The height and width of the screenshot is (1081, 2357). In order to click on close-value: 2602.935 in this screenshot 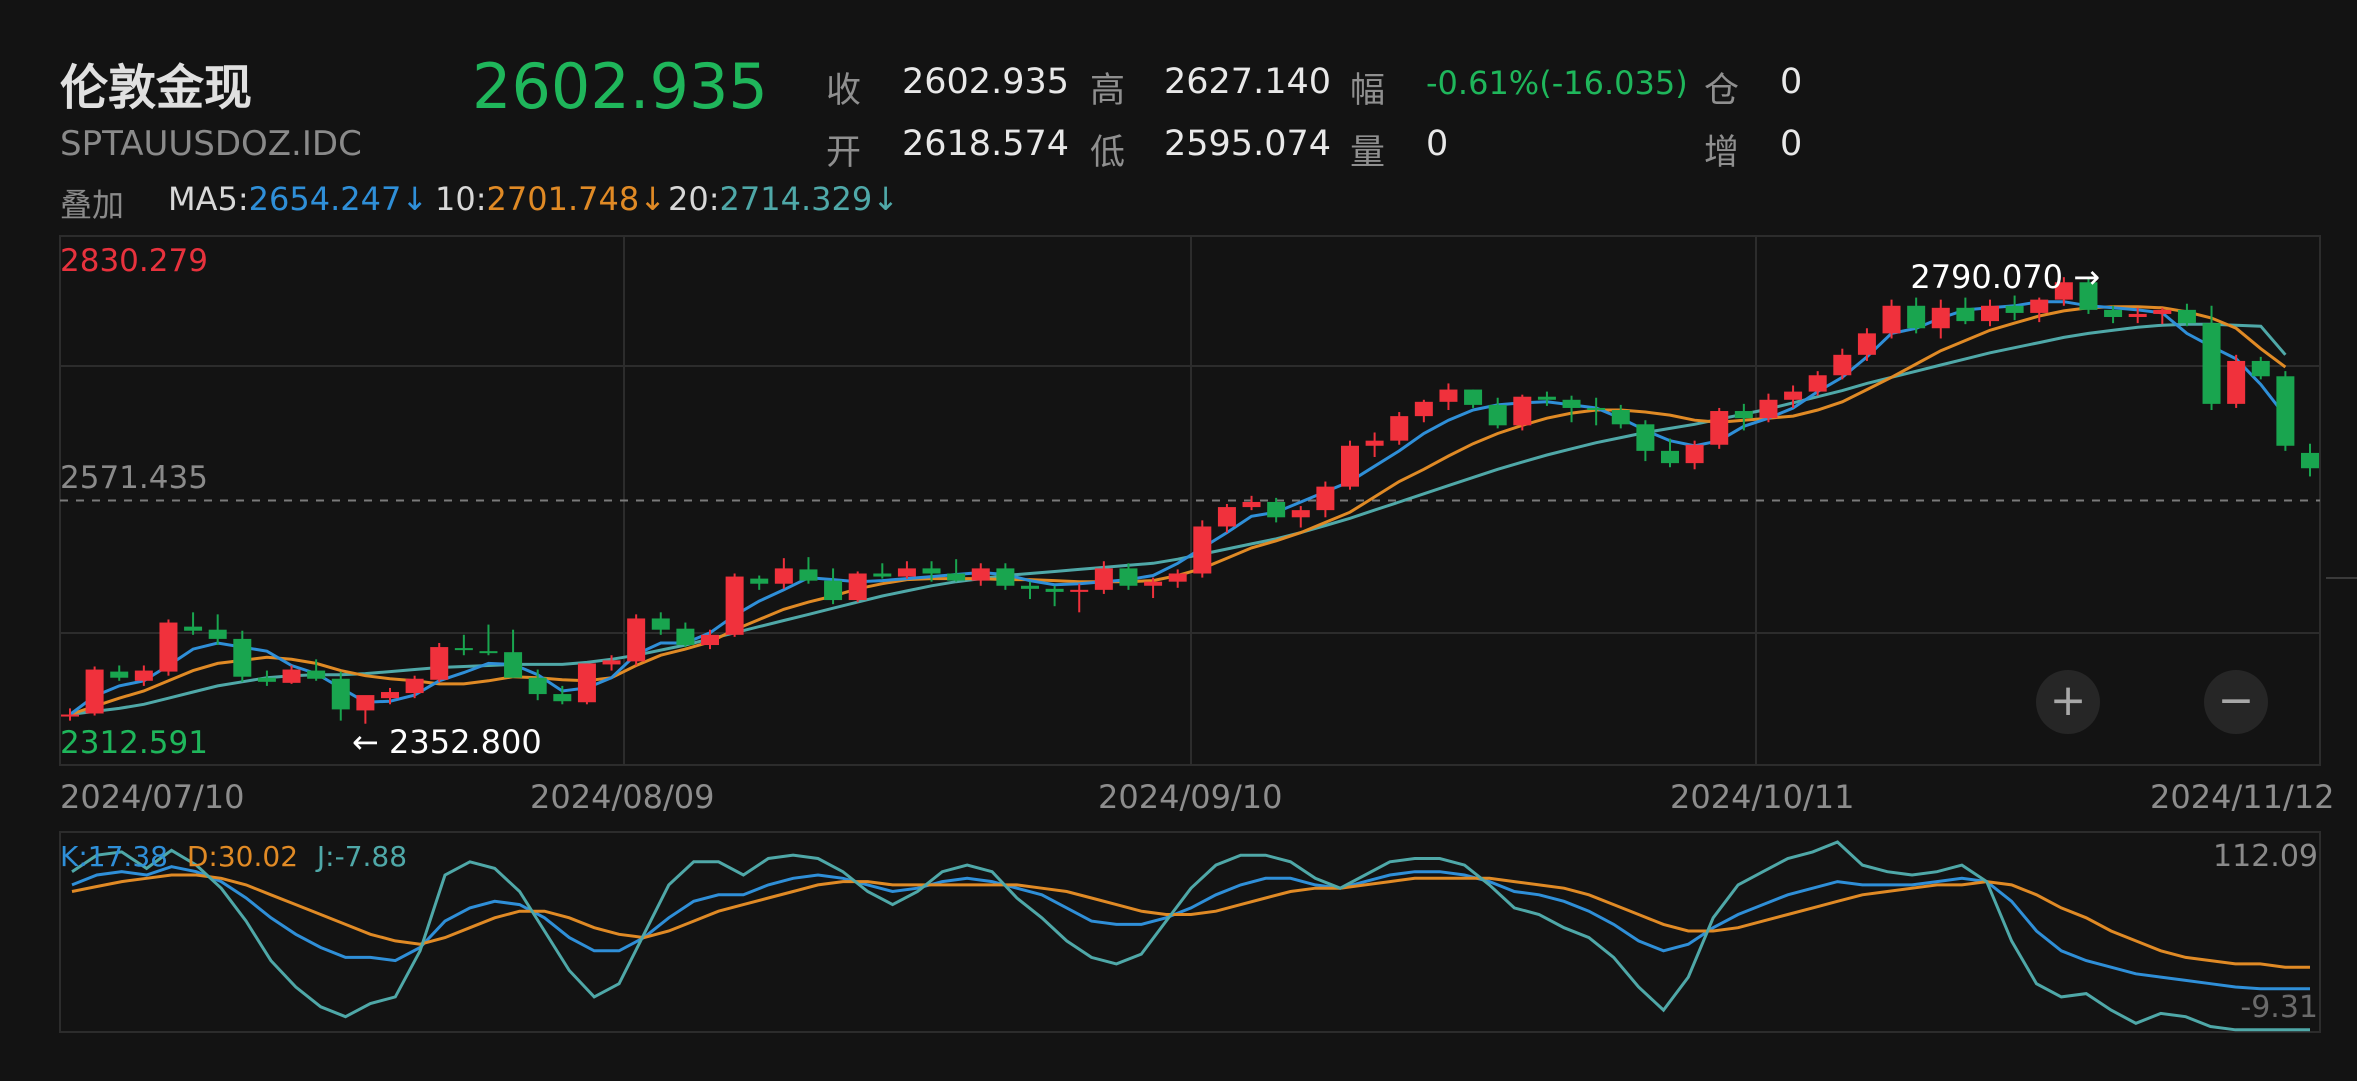, I will do `click(986, 82)`.